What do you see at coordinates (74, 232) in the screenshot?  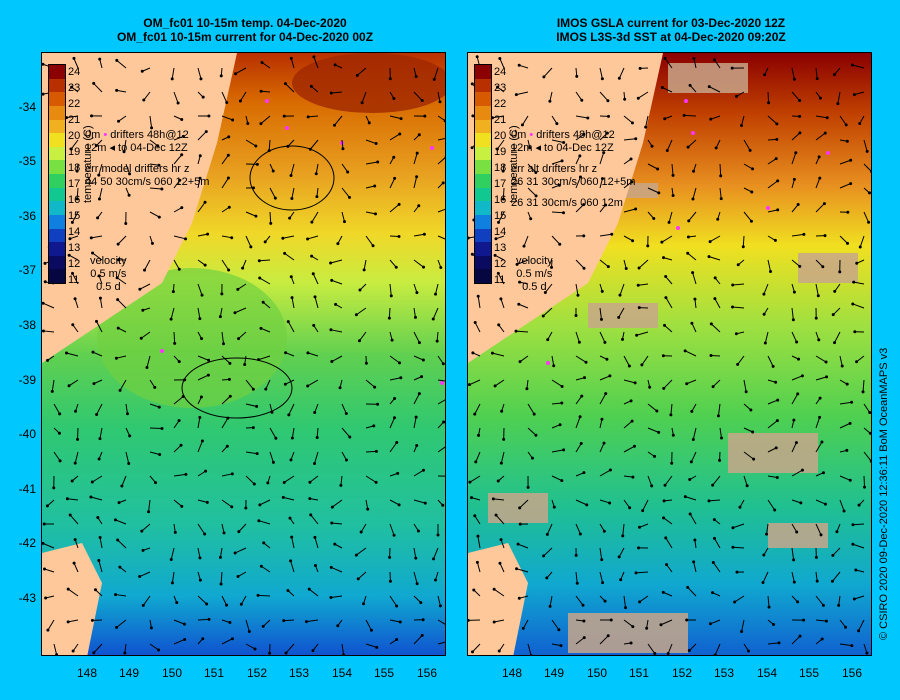 I see `colorbar-tick: 14` at bounding box center [74, 232].